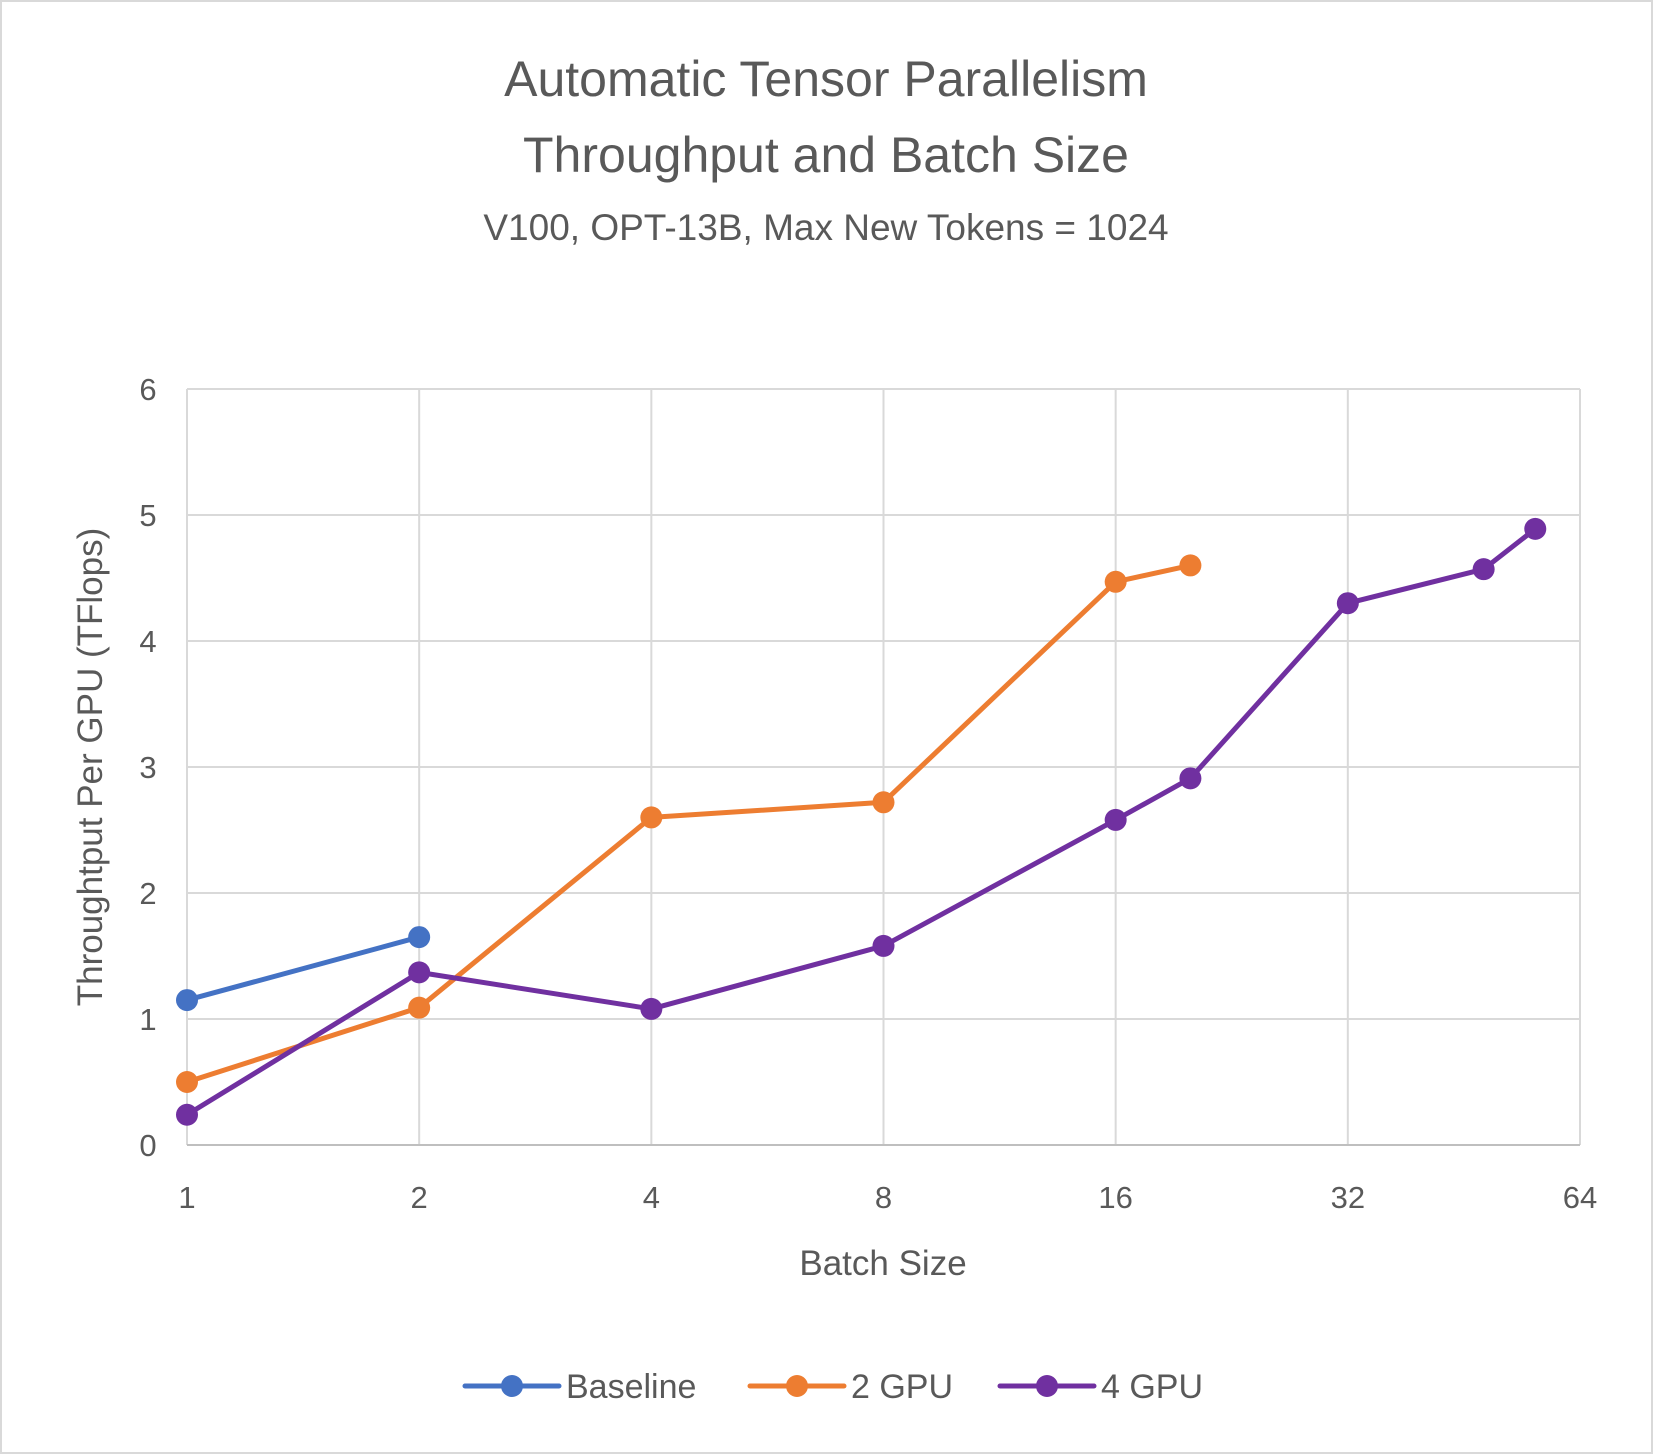  I want to click on y-tick-label: 1, so click(147, 1019).